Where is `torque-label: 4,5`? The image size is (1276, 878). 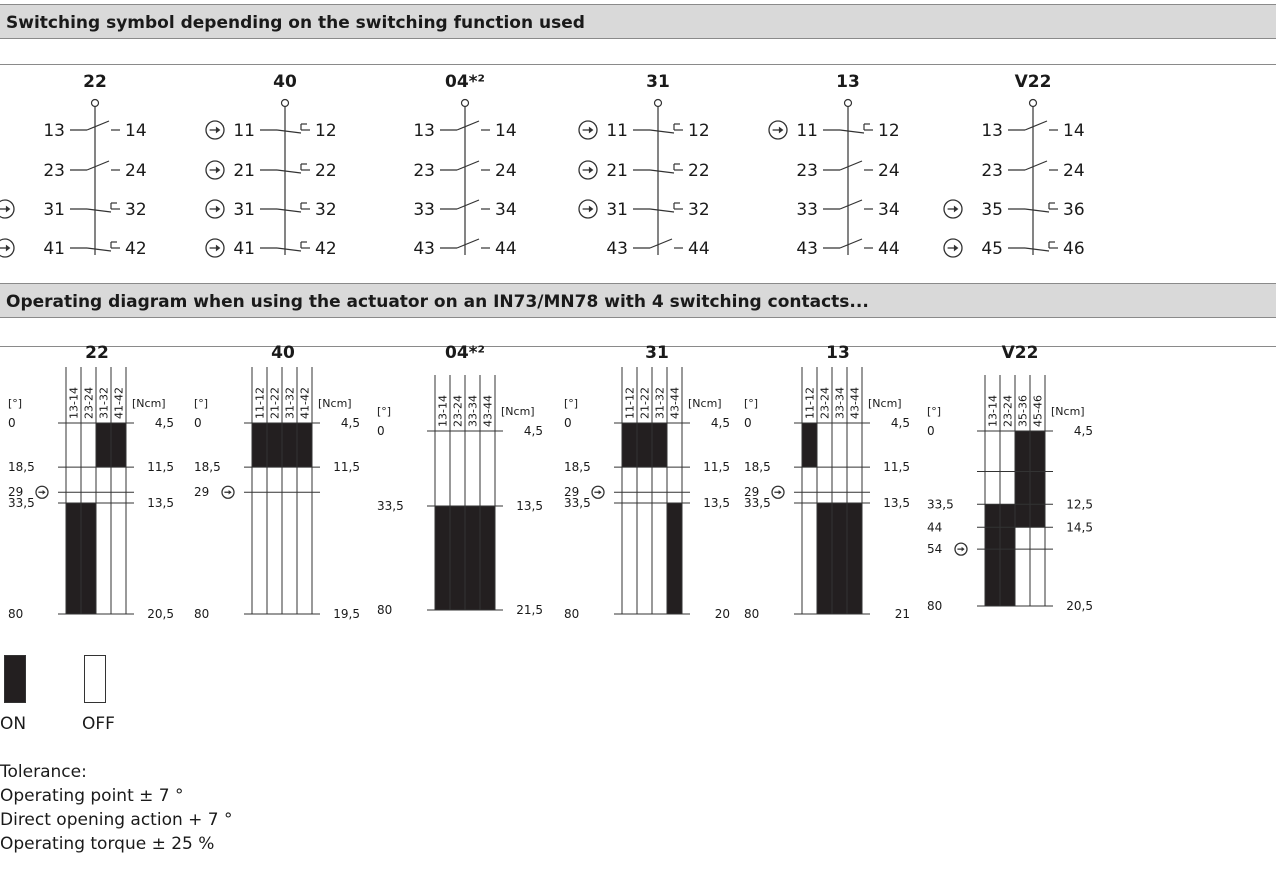 torque-label: 4,5 is located at coordinates (164, 423).